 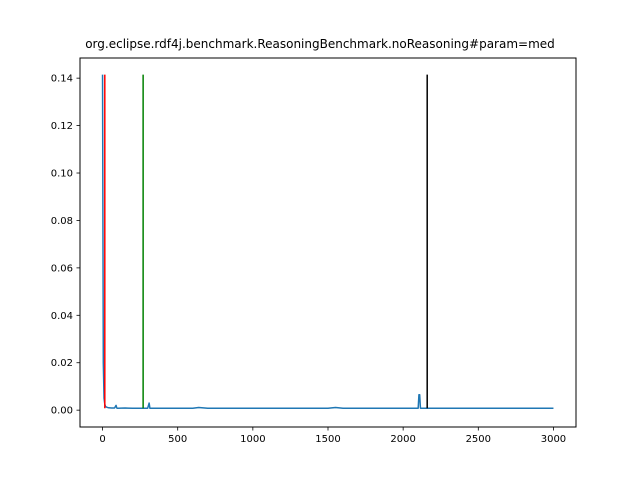 I want to click on x-tick-label: 2000, so click(x=402, y=439).